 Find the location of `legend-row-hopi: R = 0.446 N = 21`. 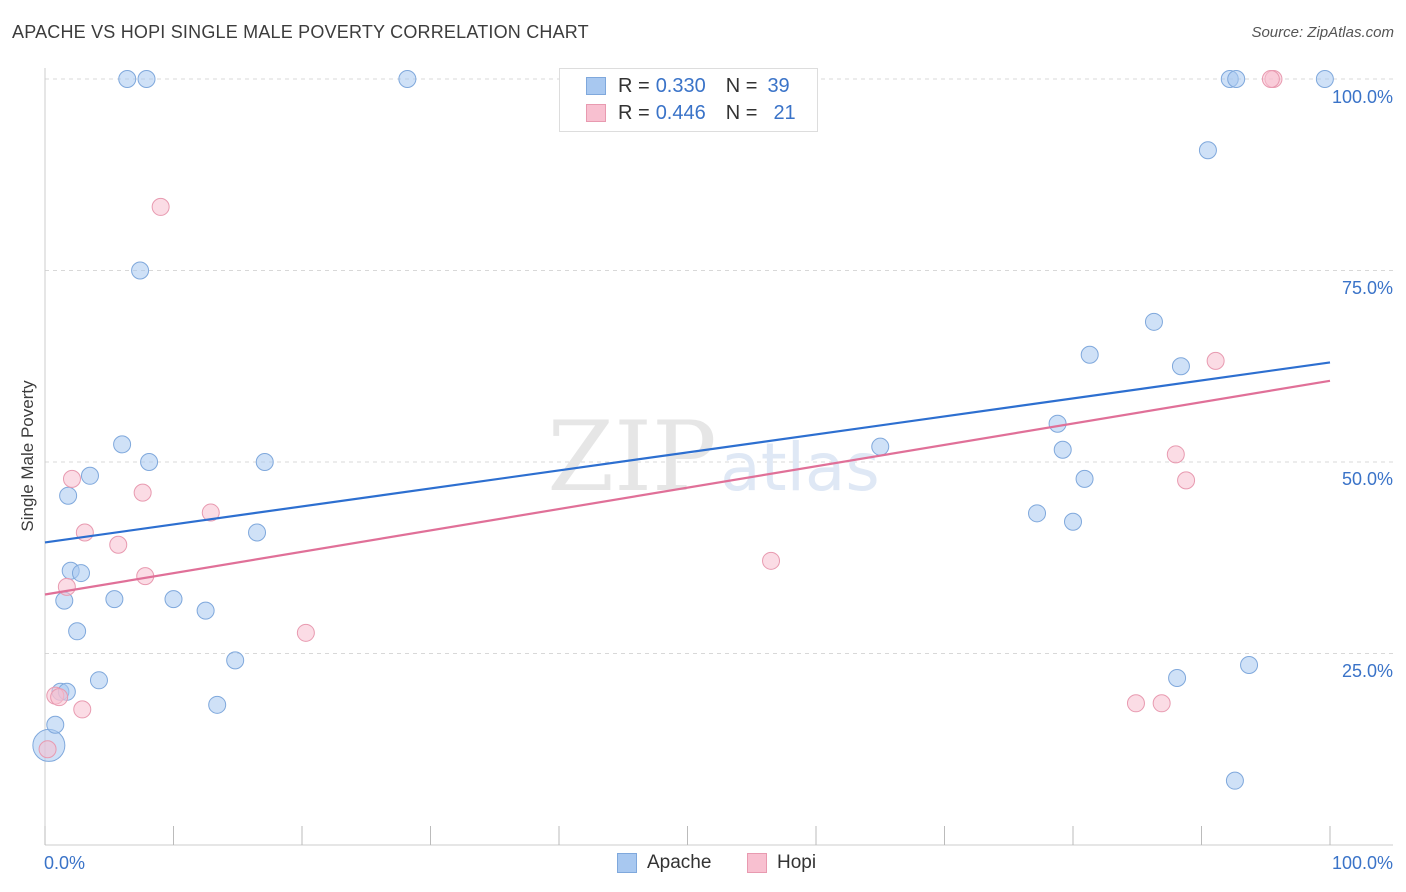

legend-row-hopi: R = 0.446 N = 21 is located at coordinates (691, 113).